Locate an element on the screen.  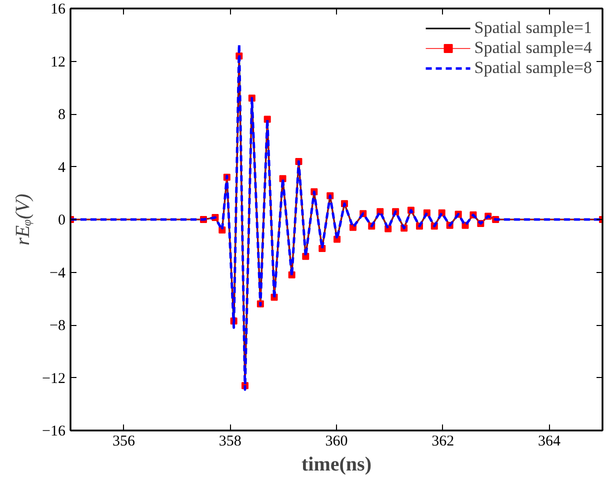
legend-label: Spatial sample=4 is located at coordinates (533, 48).